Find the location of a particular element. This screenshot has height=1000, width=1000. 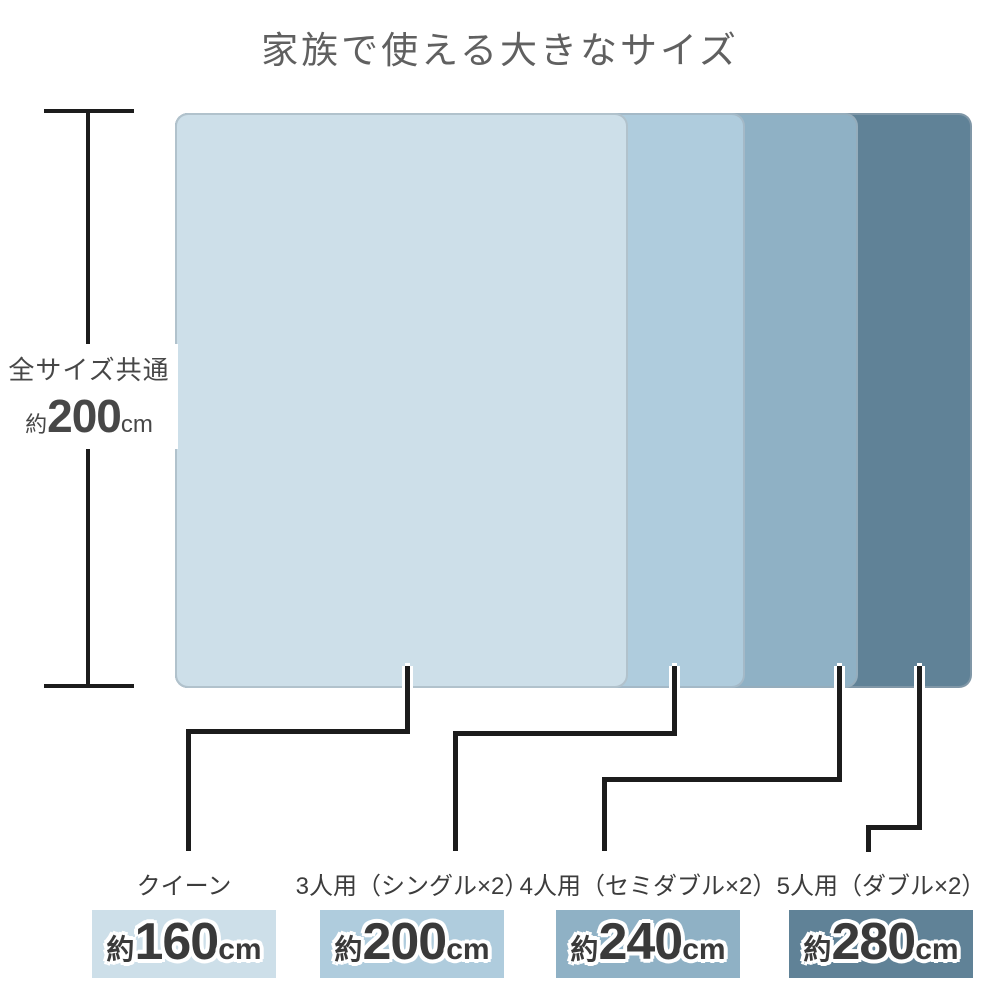

leader-160-drop is located at coordinates (407, 700).